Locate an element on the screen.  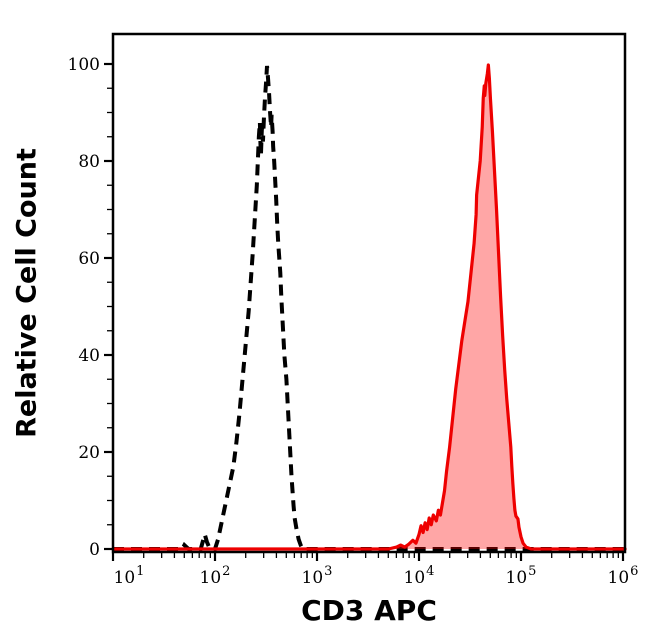
x-tick-exponent: 1 is located at coordinates (140, 571).